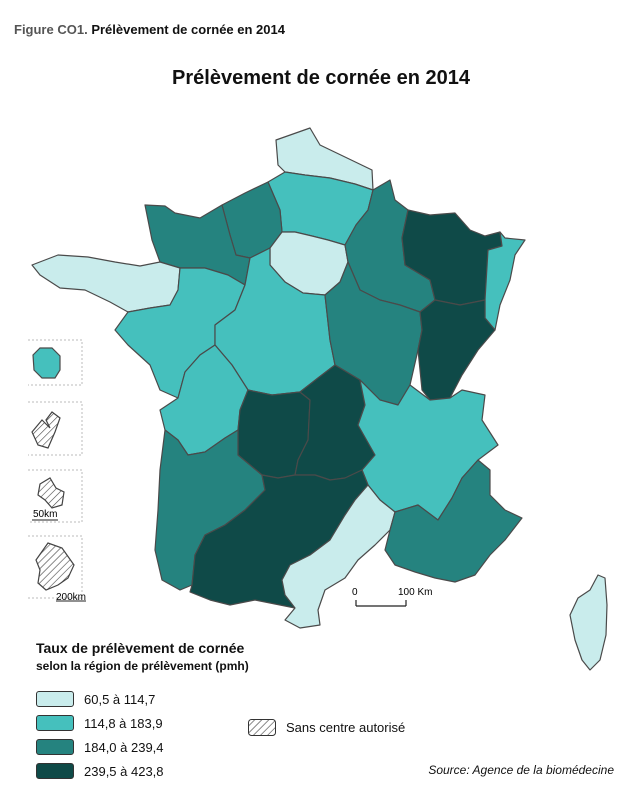 The width and height of the screenshot is (642, 800). What do you see at coordinates (355, 592) in the screenshot?
I see `scale-bar-start: 0` at bounding box center [355, 592].